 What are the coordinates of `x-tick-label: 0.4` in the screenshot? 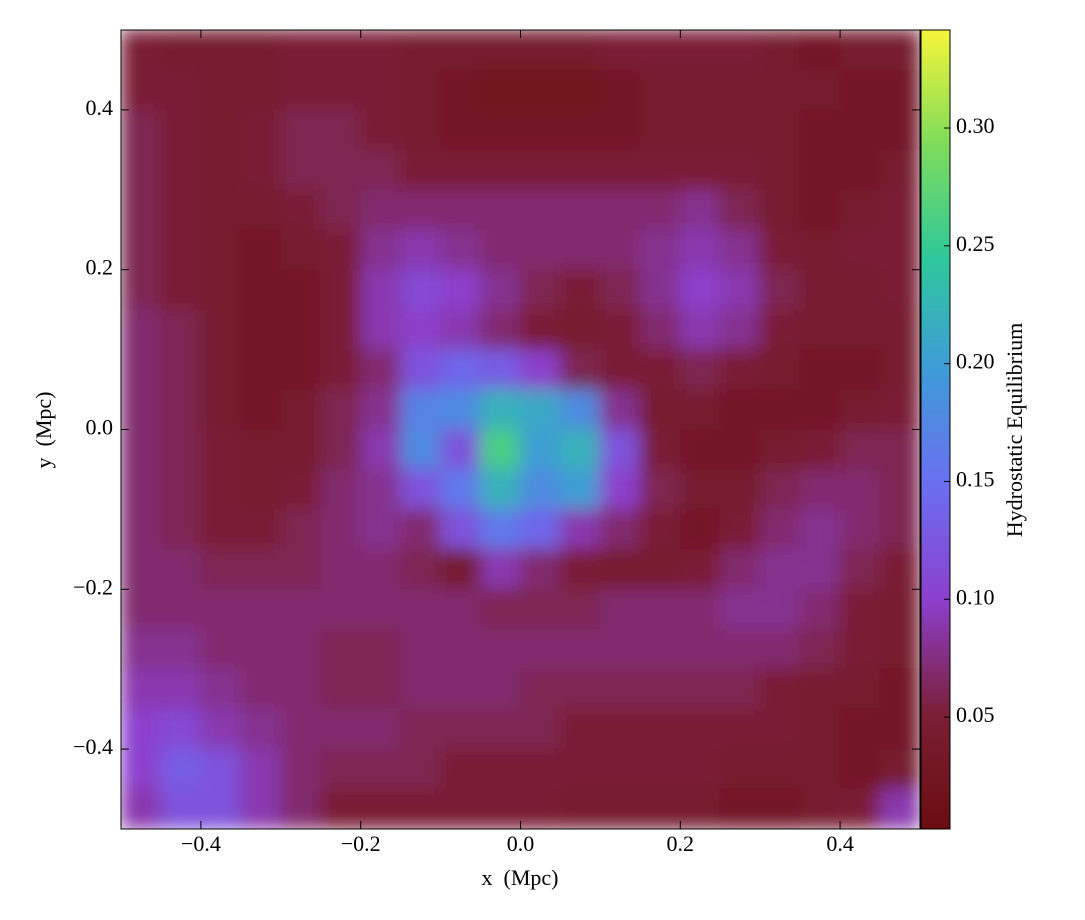 It's located at (840, 843).